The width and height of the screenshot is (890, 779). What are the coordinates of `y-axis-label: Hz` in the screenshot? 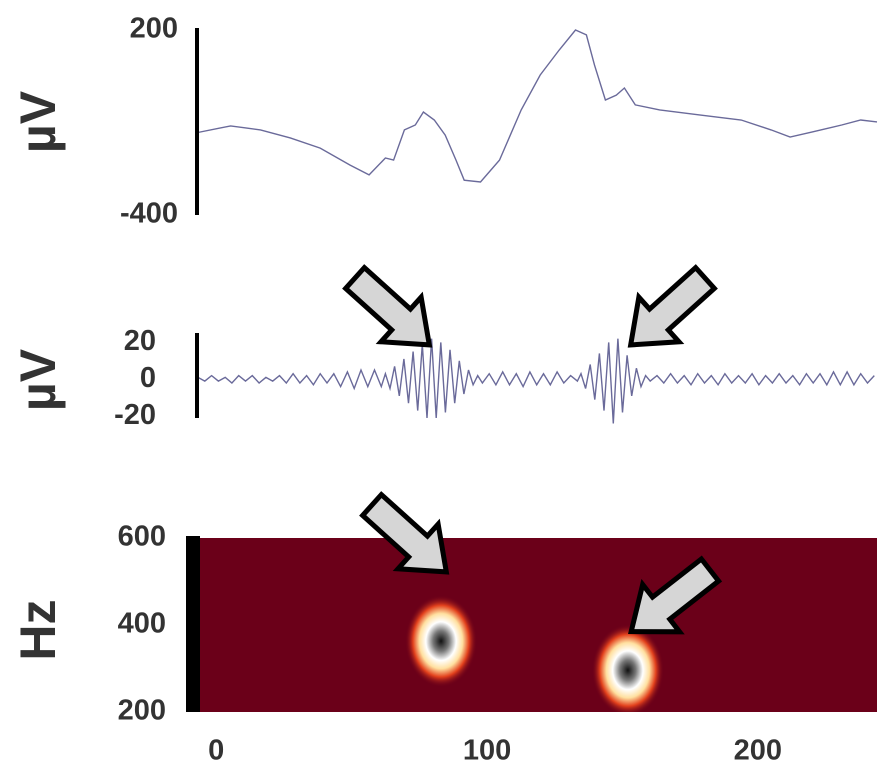 It's located at (38, 629).